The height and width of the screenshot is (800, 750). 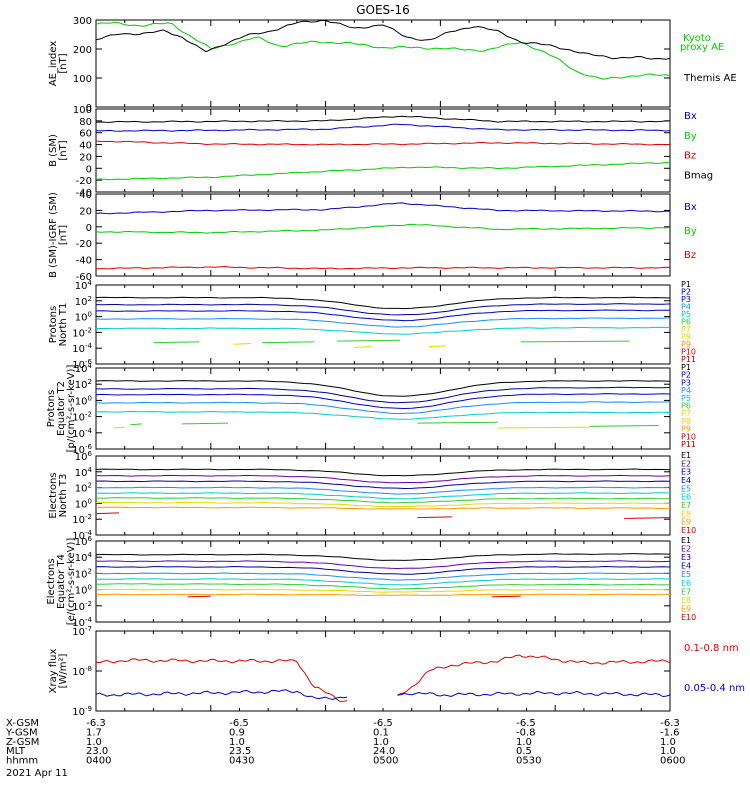 I want to click on panel-3: -60 -40 -20 0 20 40 B (SM)-IGRF (SM) [nT] Bx By Bz, so click(x=372, y=236).